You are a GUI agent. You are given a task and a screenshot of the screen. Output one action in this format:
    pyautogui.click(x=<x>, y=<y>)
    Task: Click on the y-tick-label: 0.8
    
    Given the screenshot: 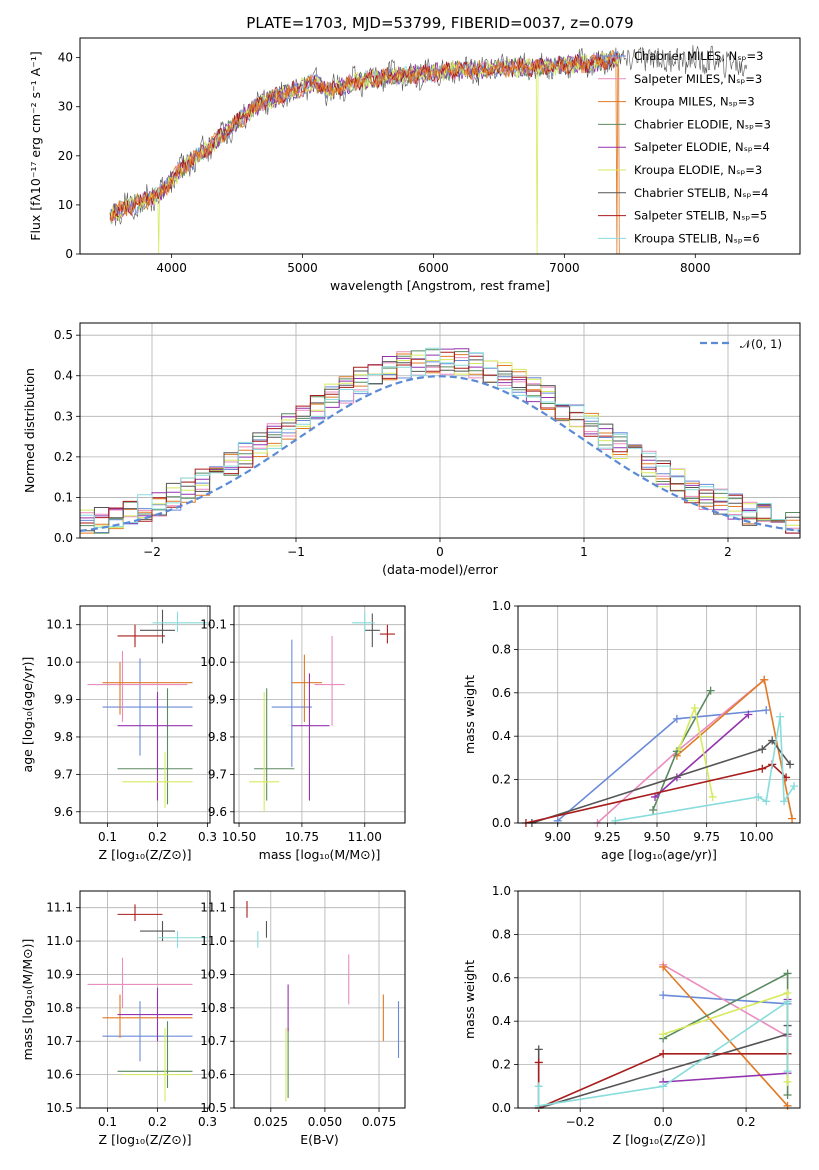 What is the action you would take?
    pyautogui.click(x=501, y=649)
    